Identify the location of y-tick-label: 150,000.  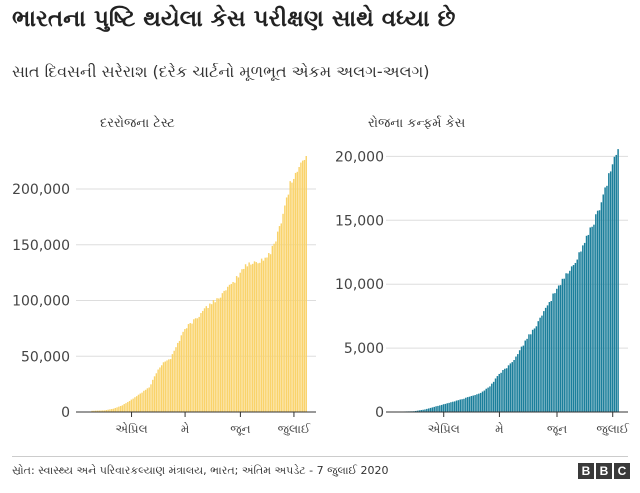
(41, 246).